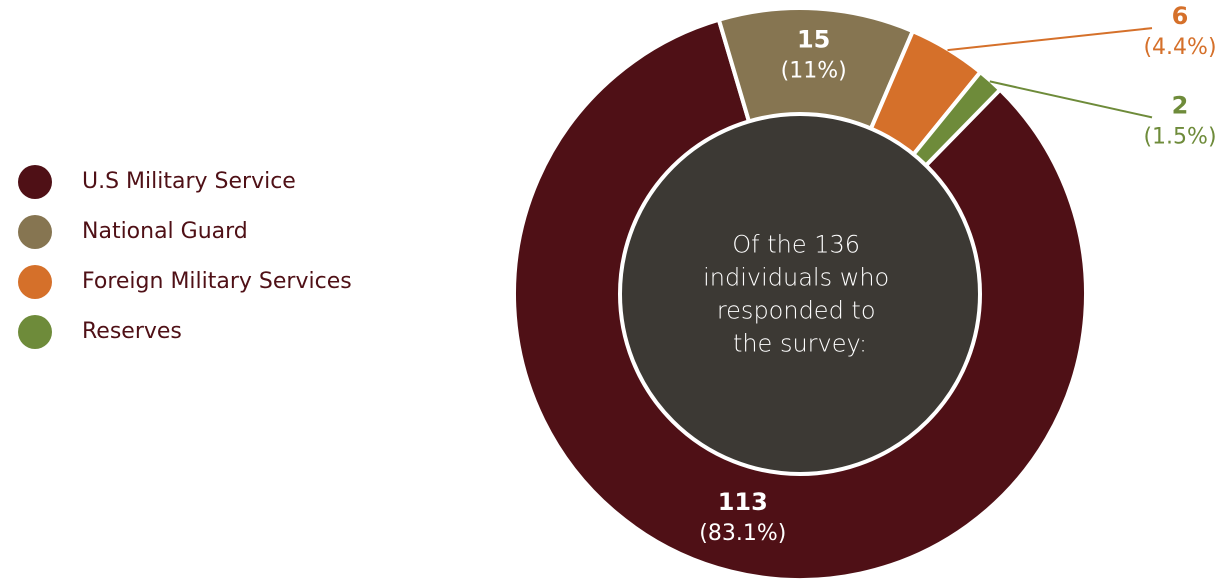 The width and height of the screenshot is (1231, 581). What do you see at coordinates (743, 502) in the screenshot?
I see `slice-value-us-military-service: 113` at bounding box center [743, 502].